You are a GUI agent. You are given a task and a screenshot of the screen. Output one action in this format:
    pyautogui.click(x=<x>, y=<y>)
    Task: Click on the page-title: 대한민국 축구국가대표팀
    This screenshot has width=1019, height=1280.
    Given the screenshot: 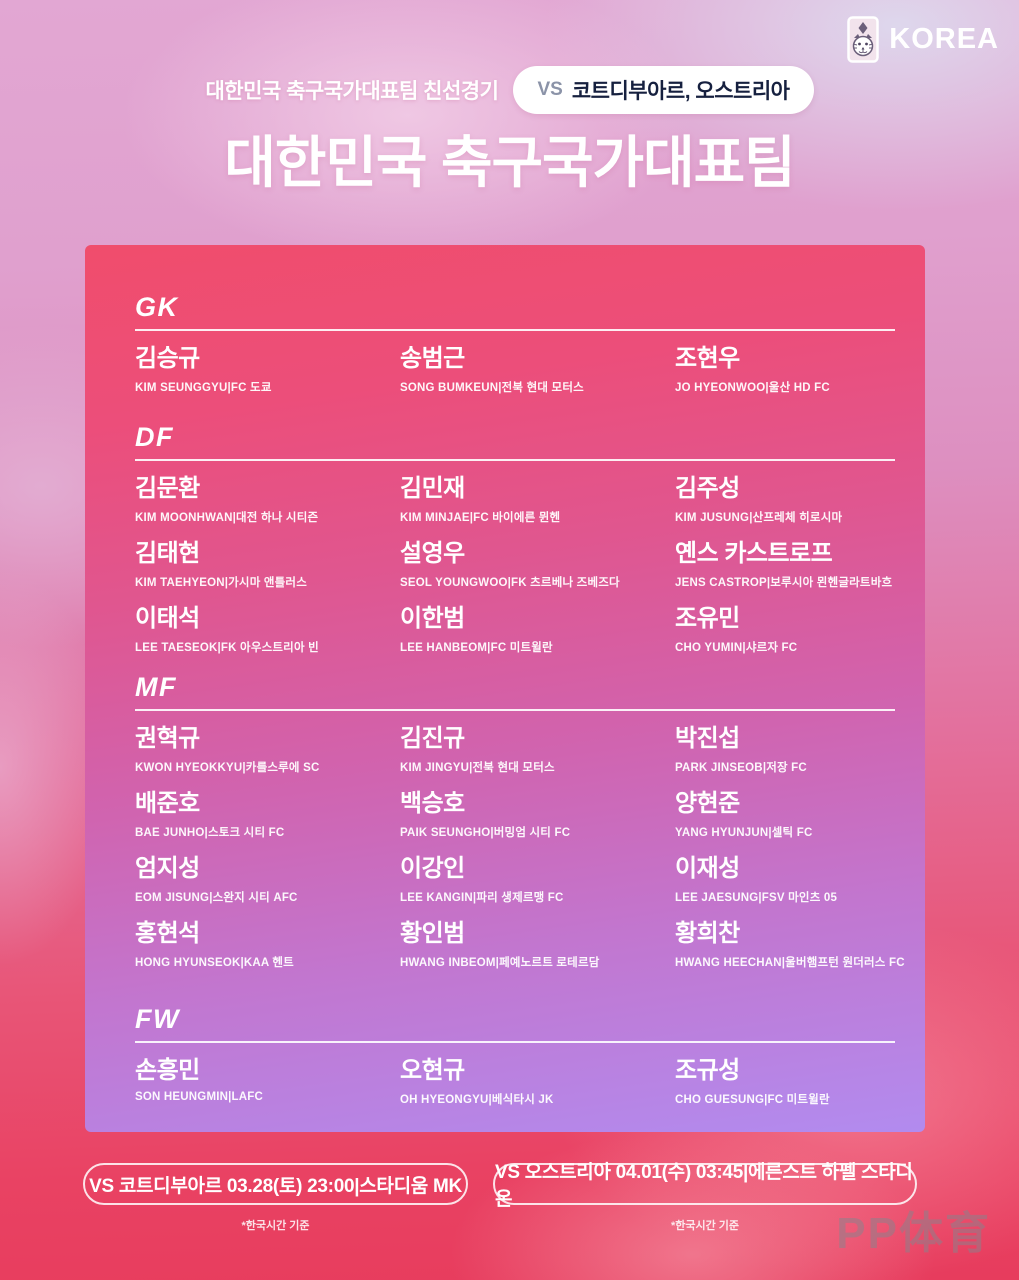 What is the action you would take?
    pyautogui.click(x=509, y=162)
    